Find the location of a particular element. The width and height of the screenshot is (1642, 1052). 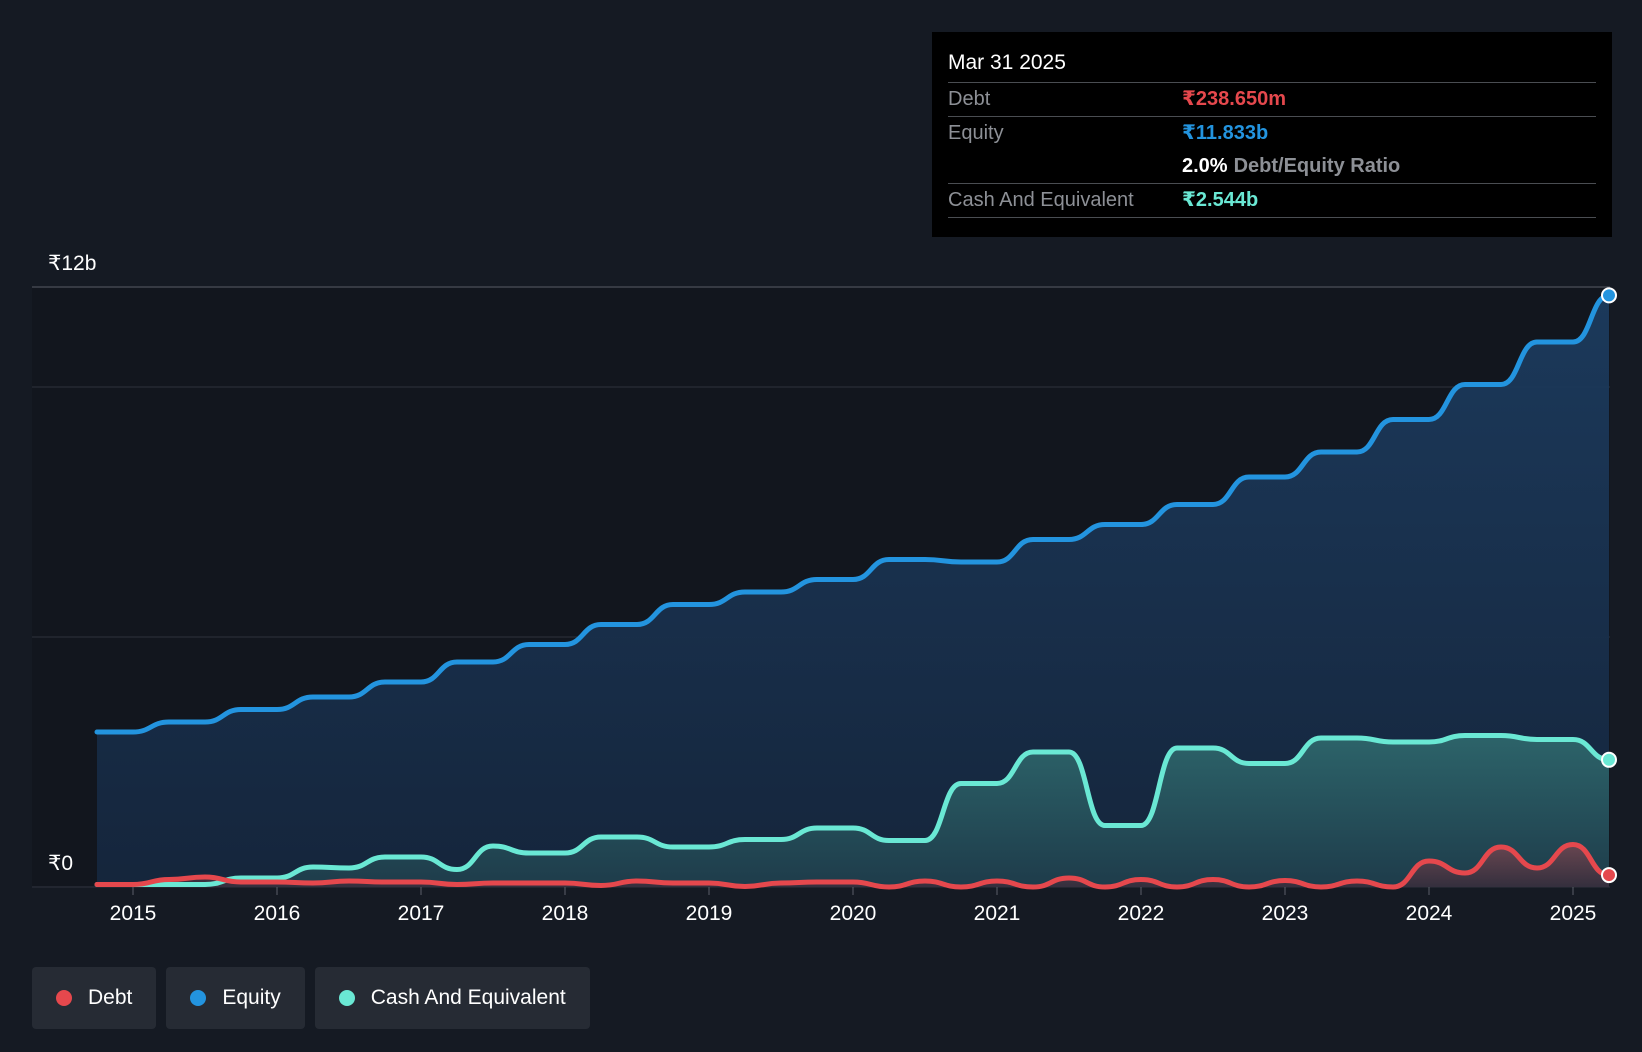

cash-line is located at coordinates (853, 809).